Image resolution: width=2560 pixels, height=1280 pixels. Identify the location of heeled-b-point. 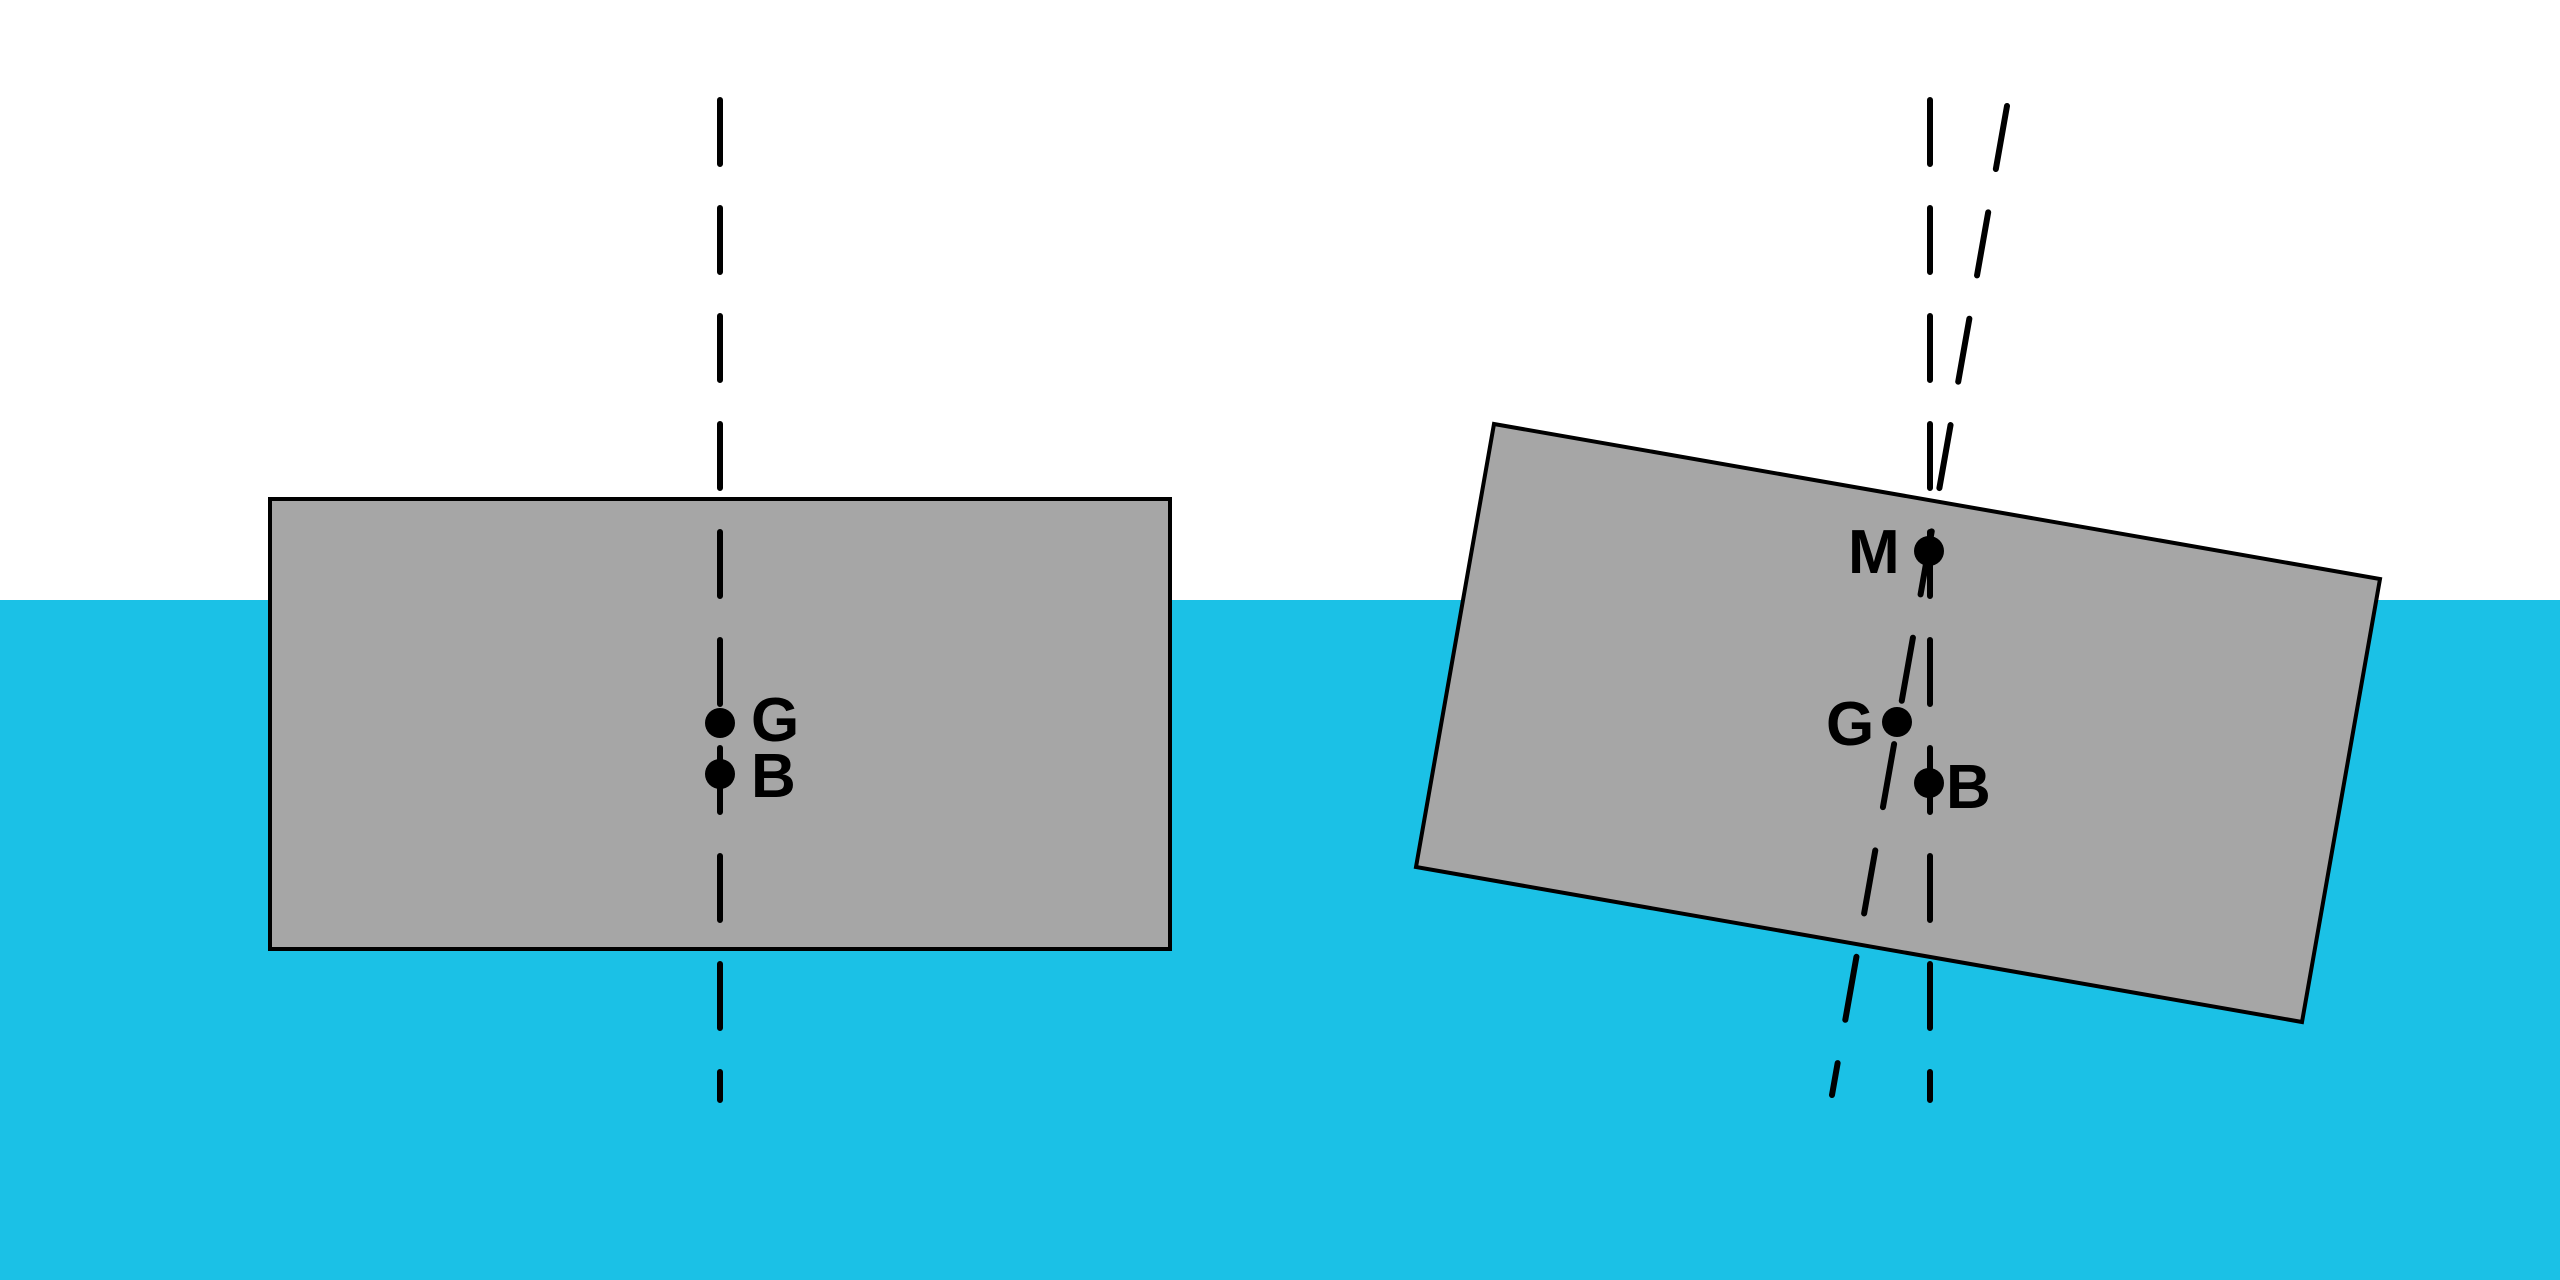
(1929, 783).